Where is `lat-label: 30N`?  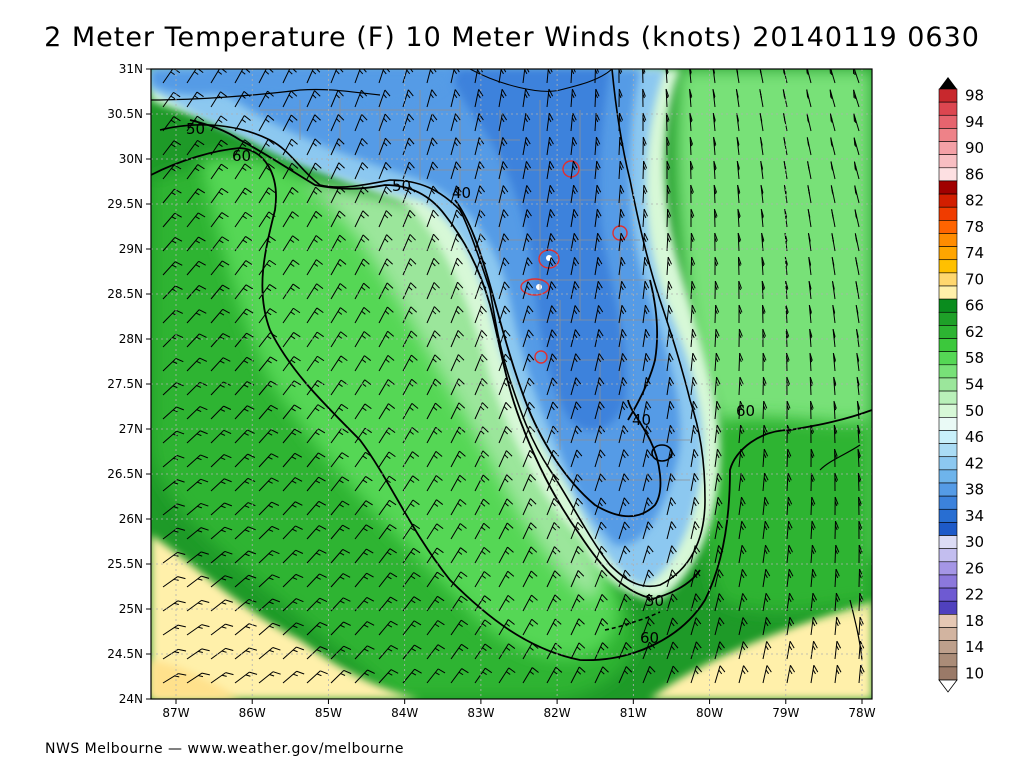
lat-label: 30N is located at coordinates (131, 159).